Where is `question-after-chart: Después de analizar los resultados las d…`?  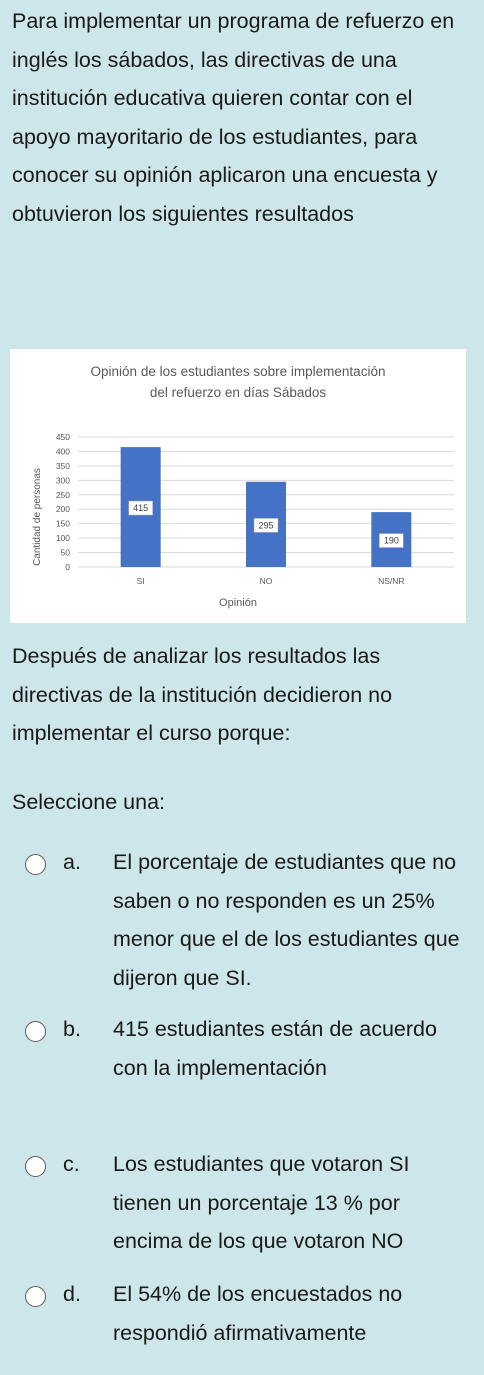
question-after-chart: Después de analizar los resultados las d… is located at coordinates (202, 694).